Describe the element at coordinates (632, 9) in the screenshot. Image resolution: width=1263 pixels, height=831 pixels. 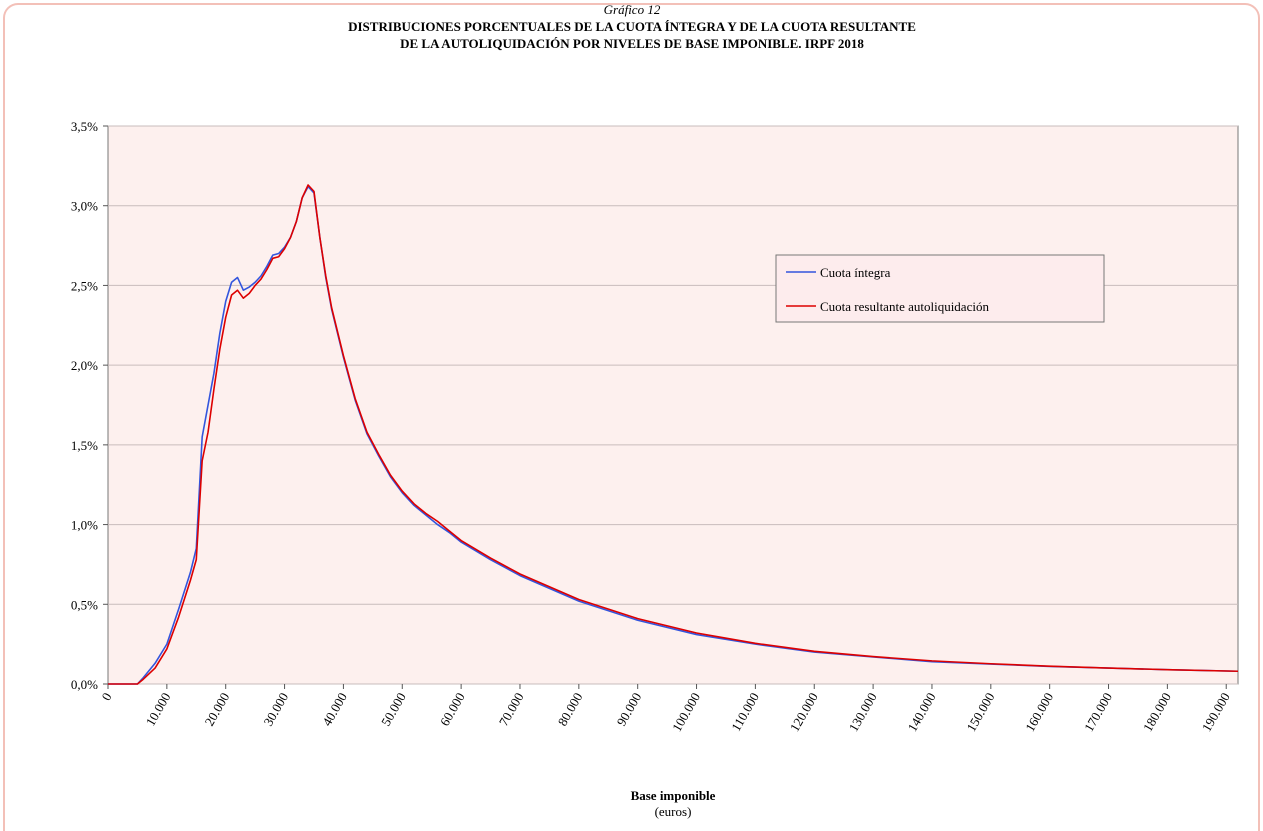
I see `chart-title: Gráfico 12` at that location.